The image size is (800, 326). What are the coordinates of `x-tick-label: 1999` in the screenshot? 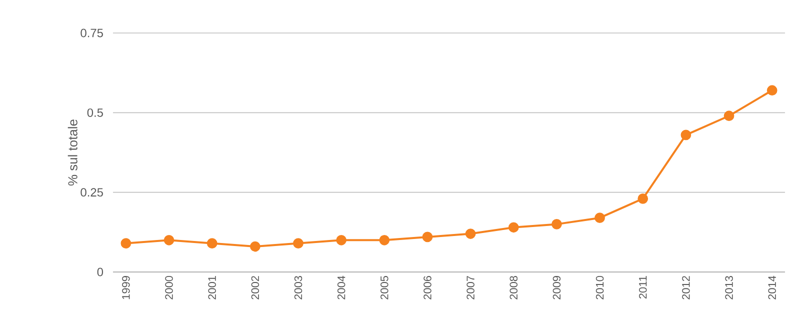 It's located at (126, 288).